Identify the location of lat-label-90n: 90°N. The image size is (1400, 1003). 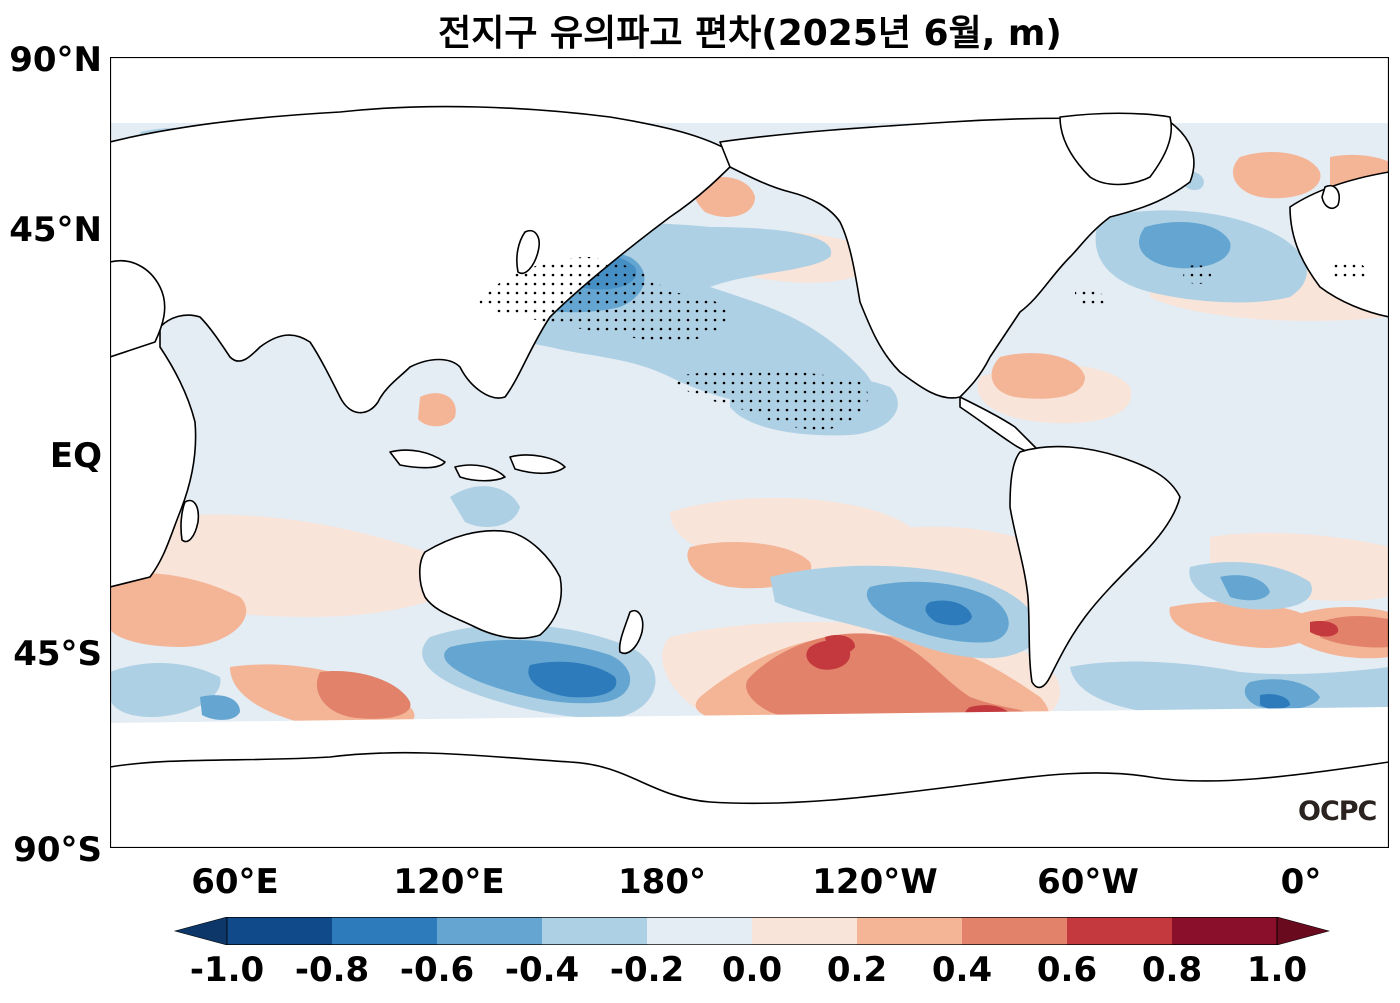
(55, 60).